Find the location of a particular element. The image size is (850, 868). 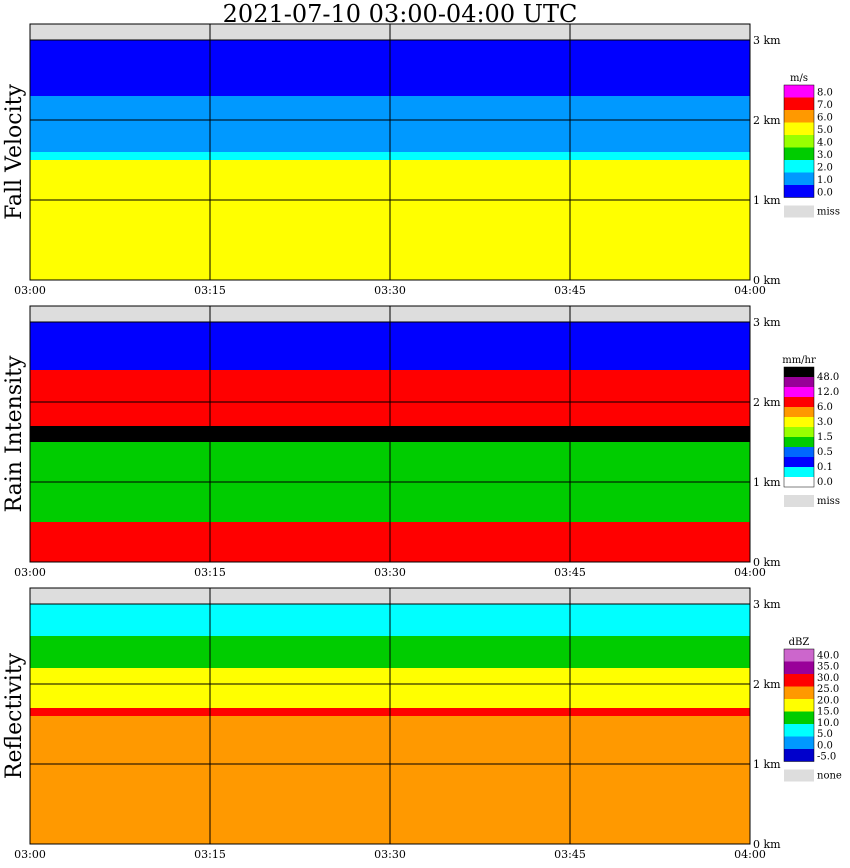

legend-missing-label: none is located at coordinates (829, 776).